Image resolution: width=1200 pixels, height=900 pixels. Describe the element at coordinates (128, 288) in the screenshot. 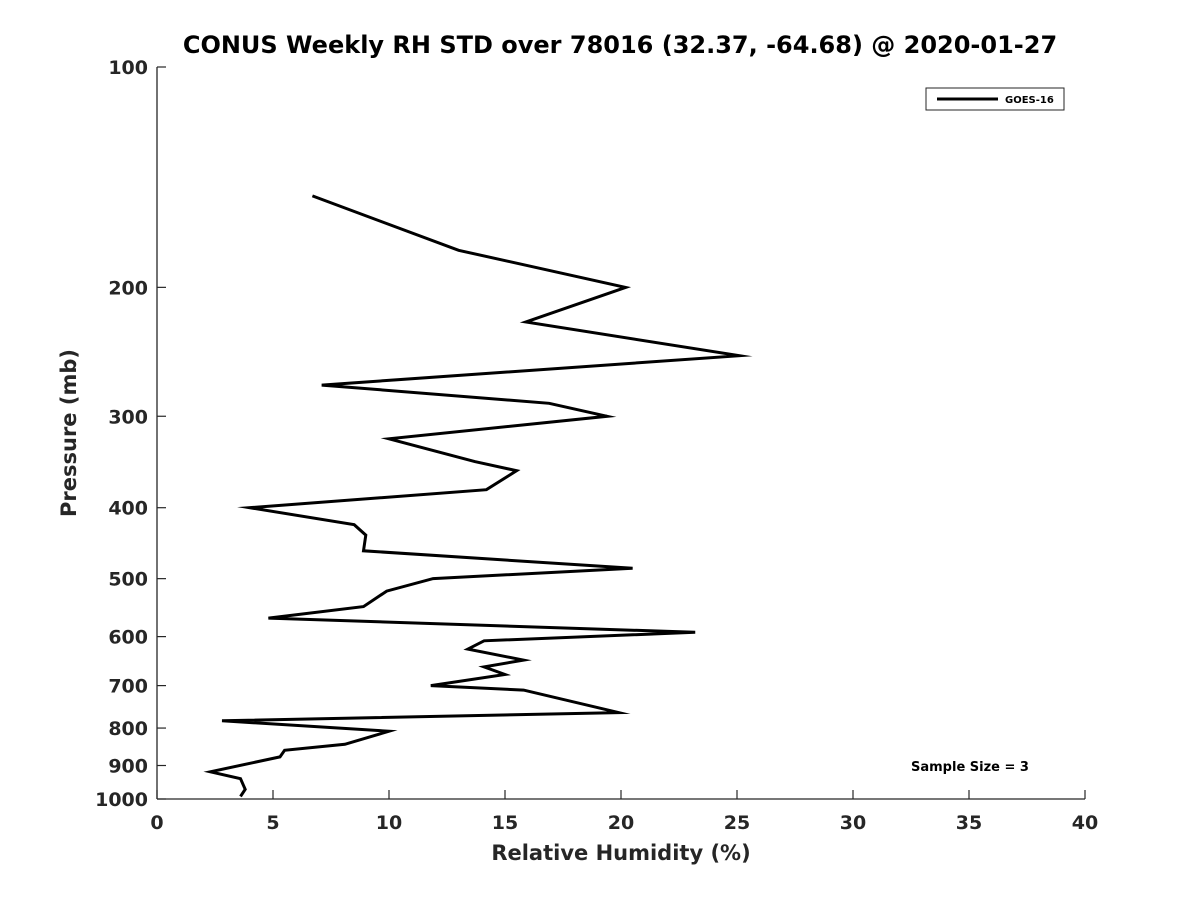

I see `y-tick-label-1: 200` at that location.